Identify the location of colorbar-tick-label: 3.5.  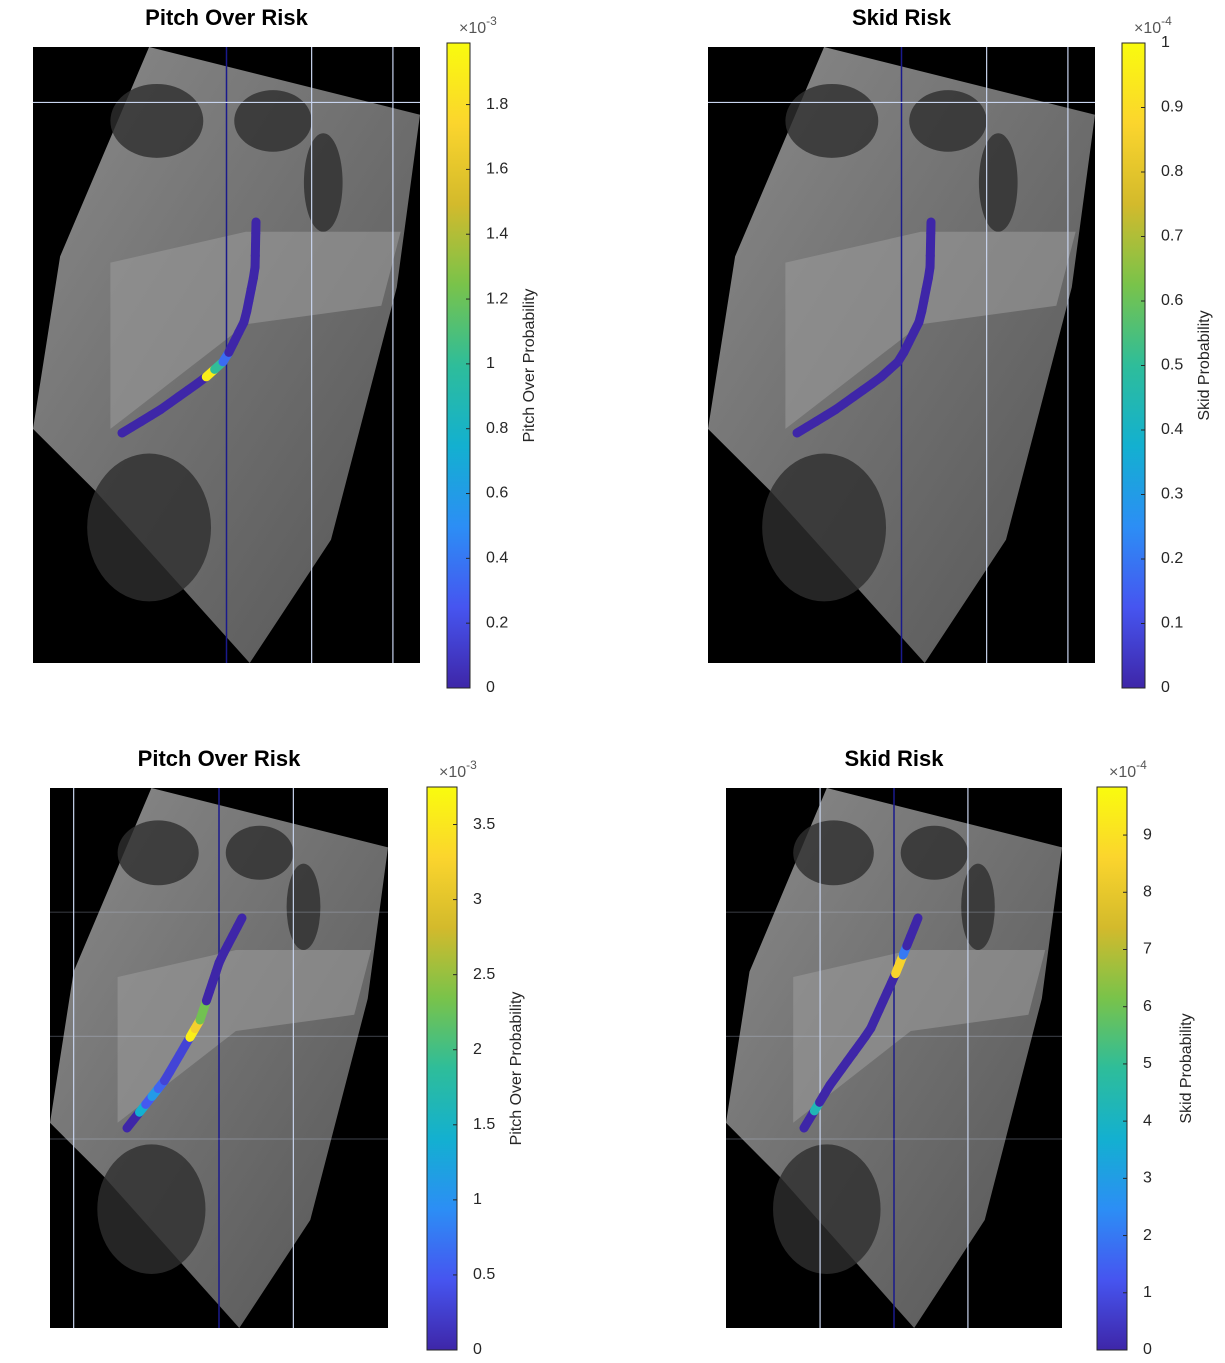
(484, 824).